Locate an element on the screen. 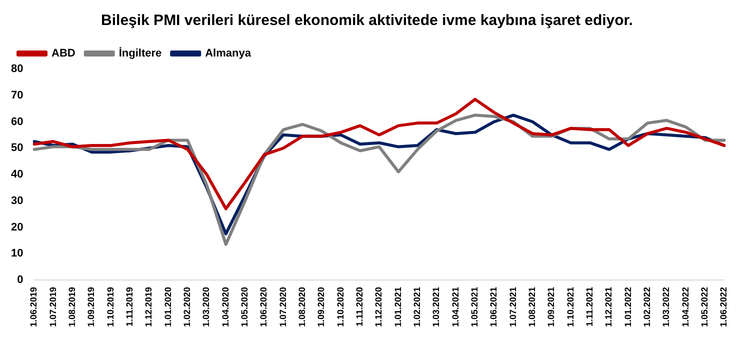  x-tick-label: 1.09.2019 is located at coordinates (91, 307).